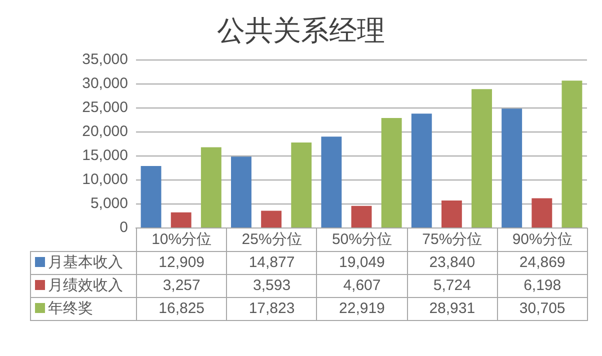 Image resolution: width=602 pixels, height=356 pixels. What do you see at coordinates (452, 239) in the screenshot?
I see `x-tick-label: 75%分位` at bounding box center [452, 239].